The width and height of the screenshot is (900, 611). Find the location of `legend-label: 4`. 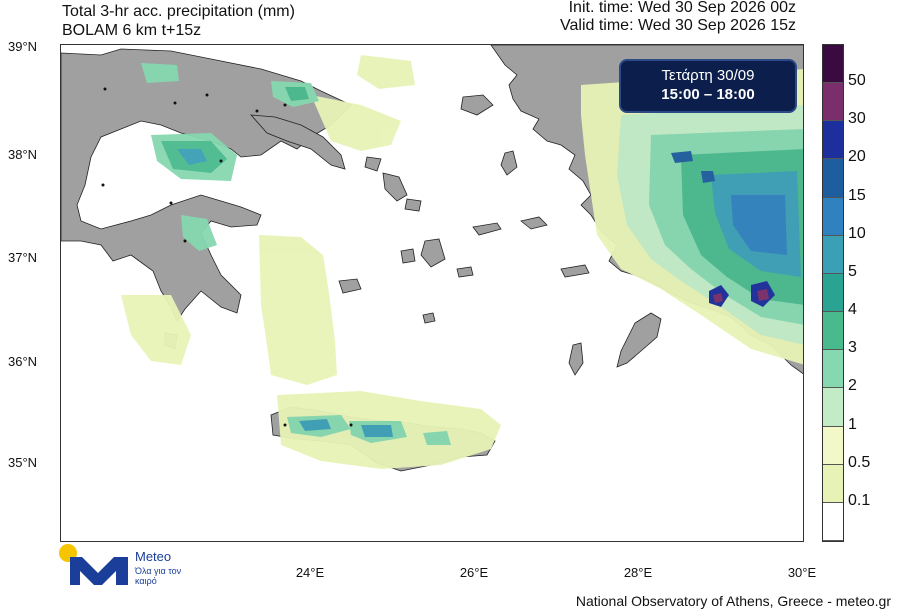

legend-label: 4 is located at coordinates (852, 310).